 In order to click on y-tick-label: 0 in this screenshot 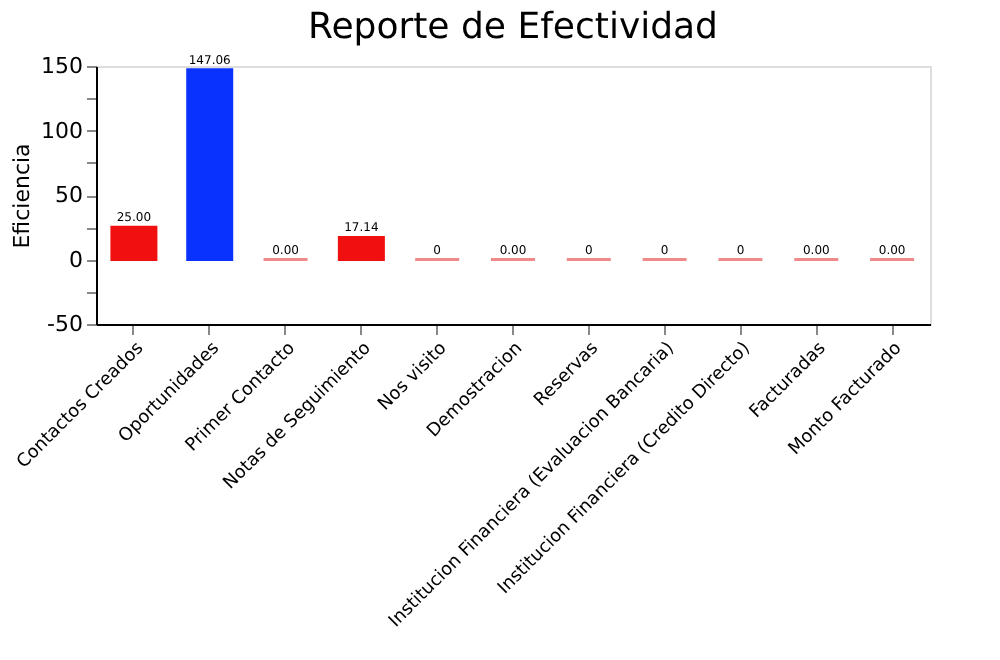, I will do `click(76, 259)`.